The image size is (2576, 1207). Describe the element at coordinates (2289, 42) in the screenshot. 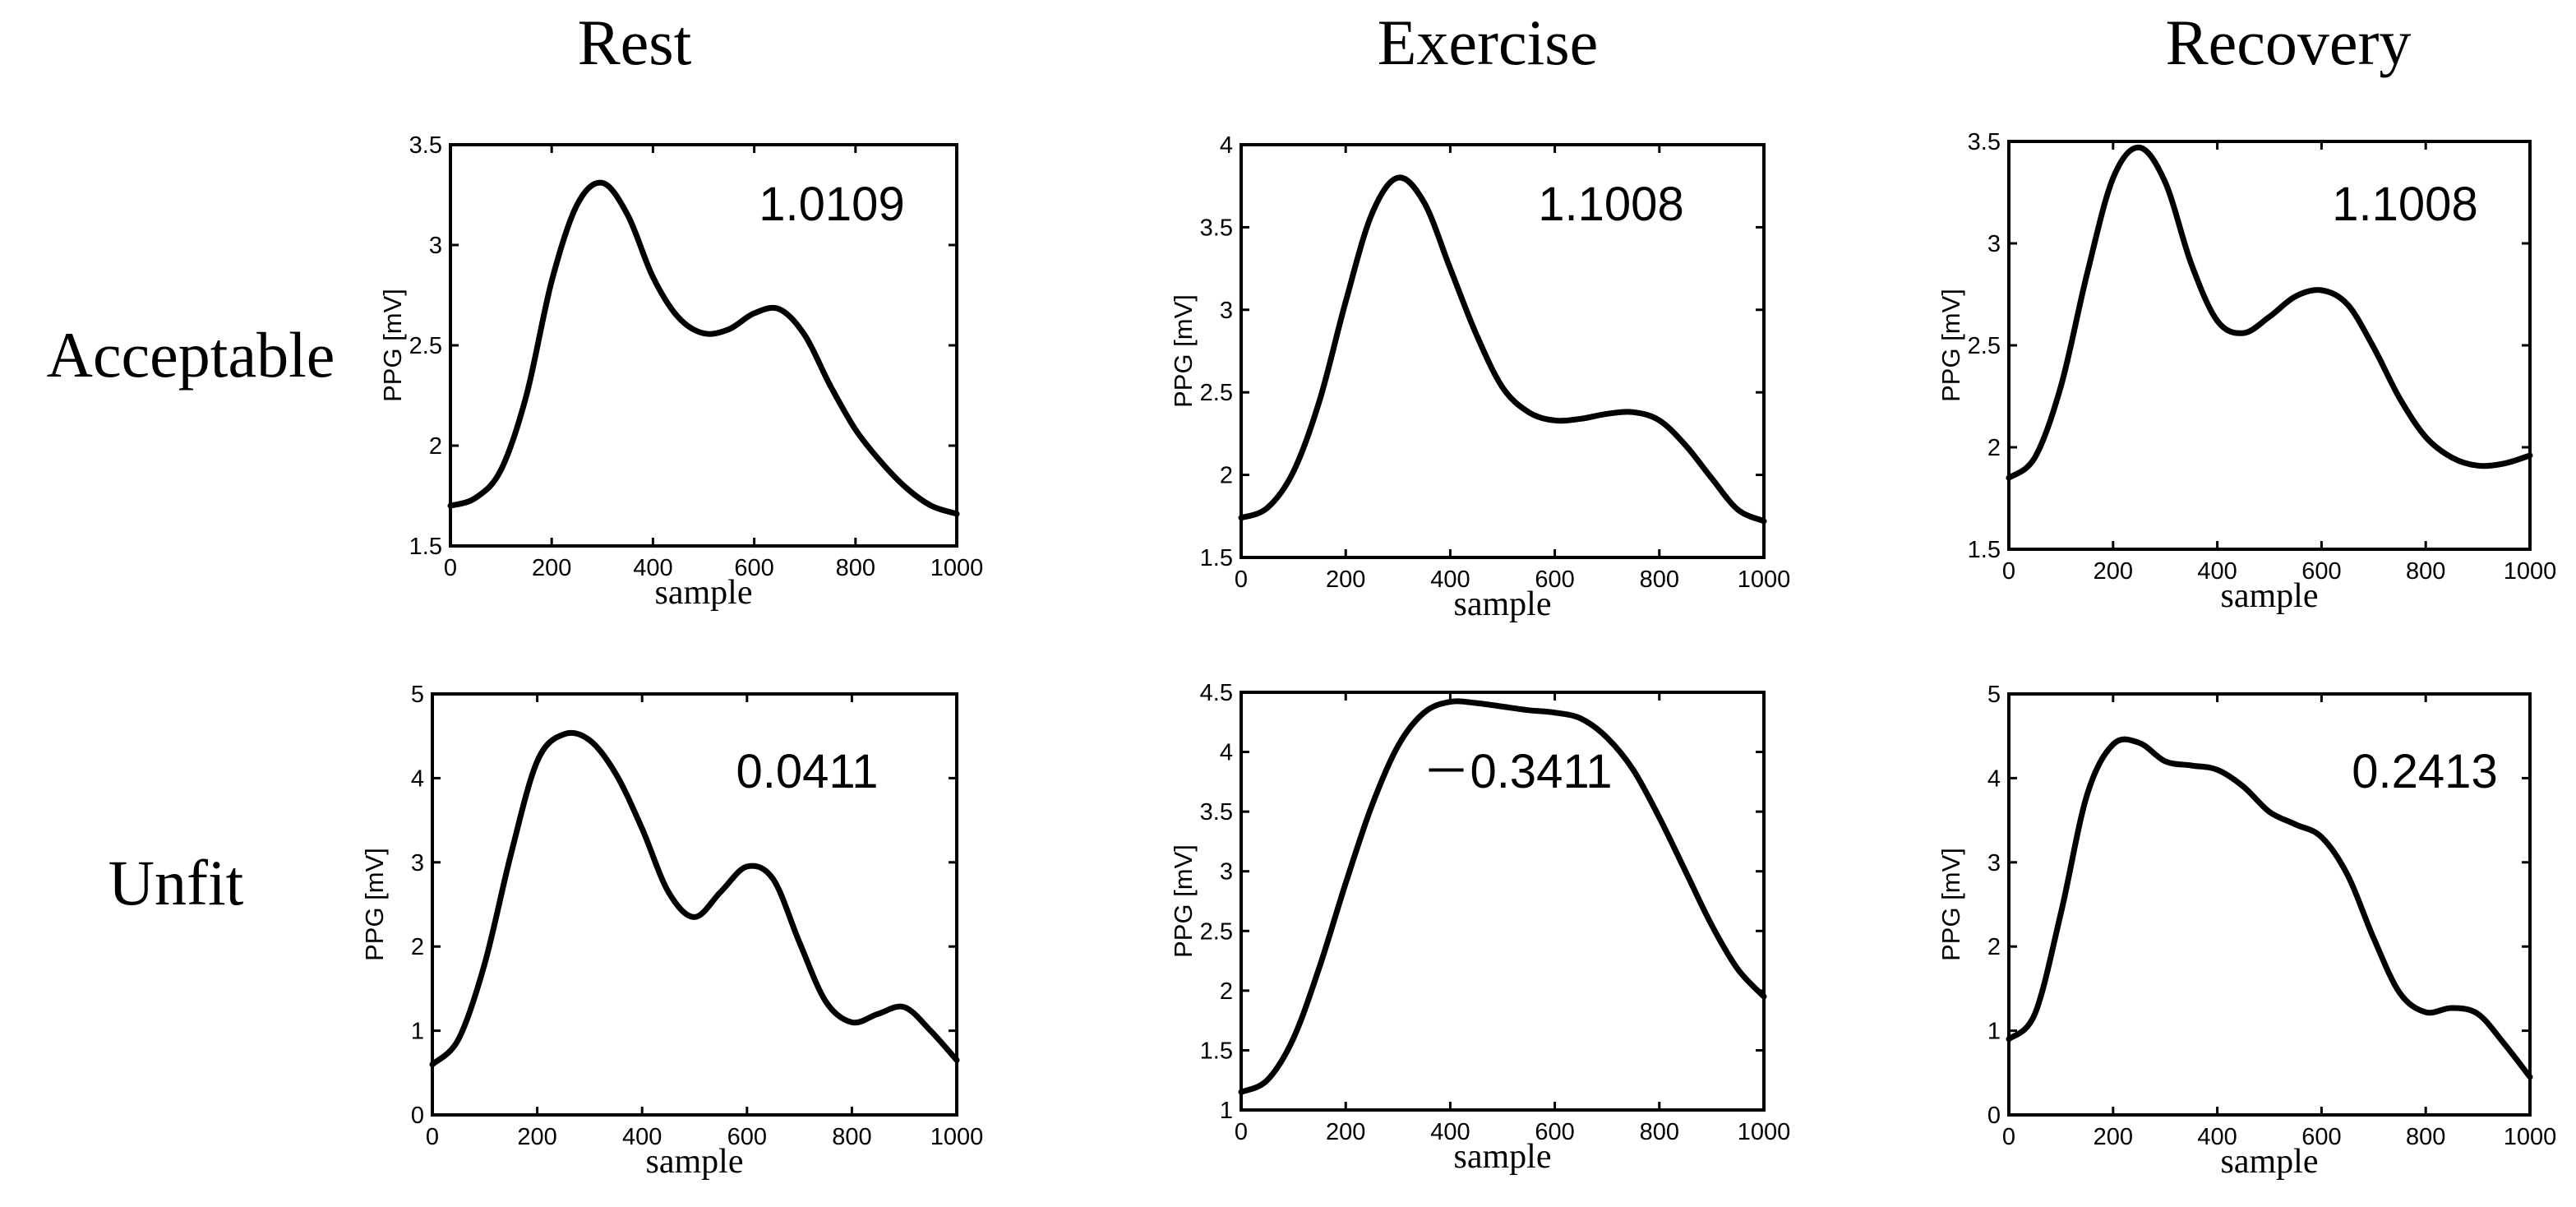

I see `column-title-recovery: Recovery` at that location.